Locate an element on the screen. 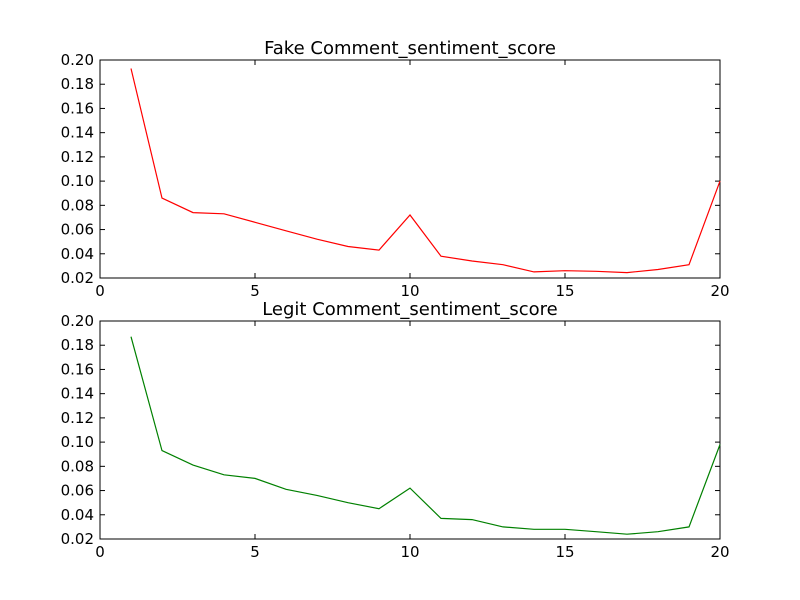  fake-xtick-label: 10 is located at coordinates (409, 291).